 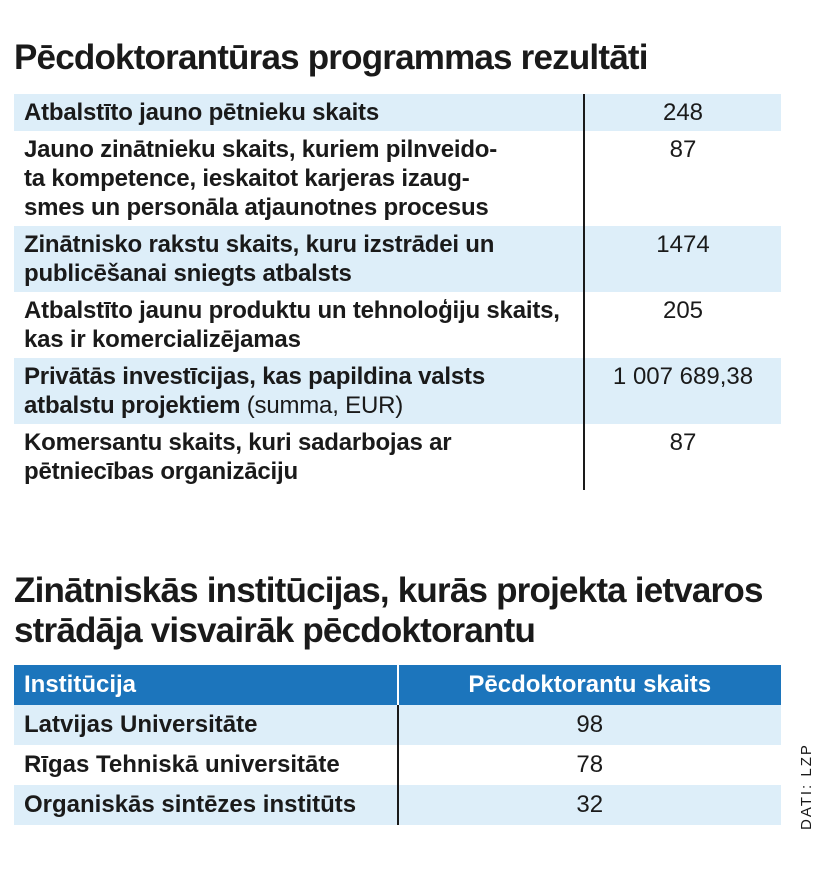 I want to click on table-row: Organiskās sintēzes institūts 32, so click(x=397, y=805).